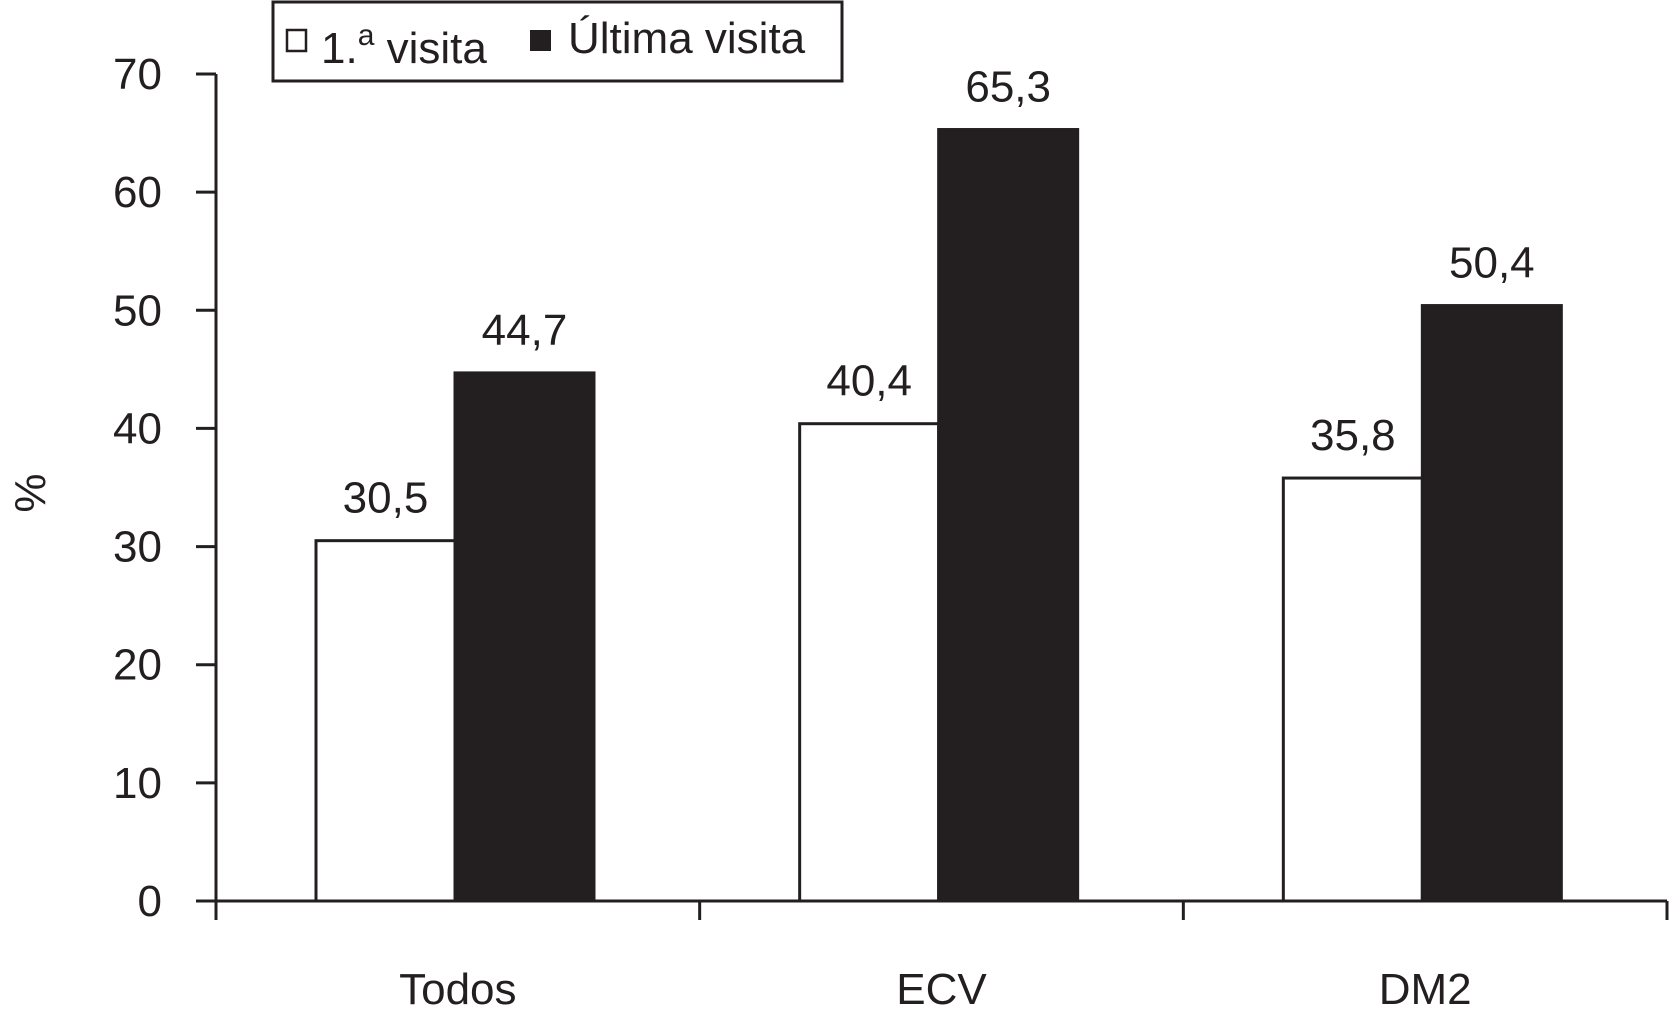 Image resolution: width=1669 pixels, height=1027 pixels. I want to click on y-tick-label: 30, so click(137, 547).